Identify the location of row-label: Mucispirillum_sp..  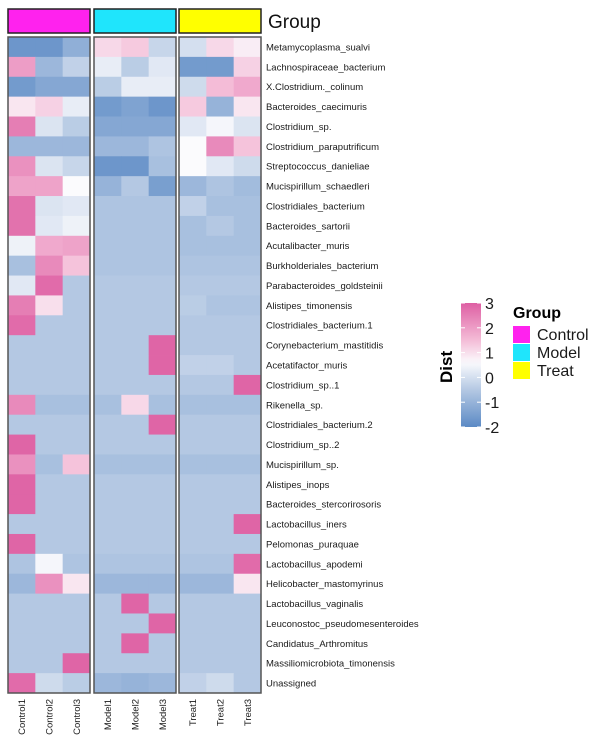
(302, 465).